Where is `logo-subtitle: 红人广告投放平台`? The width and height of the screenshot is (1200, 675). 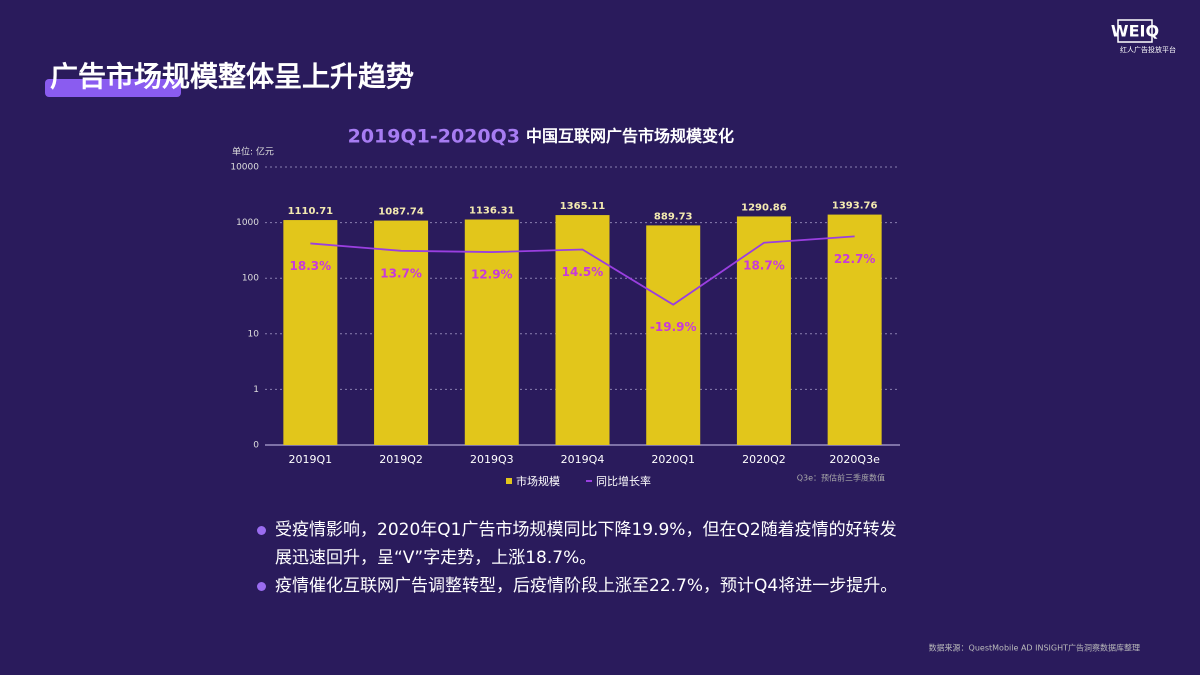 logo-subtitle: 红人广告投放平台 is located at coordinates (1148, 49).